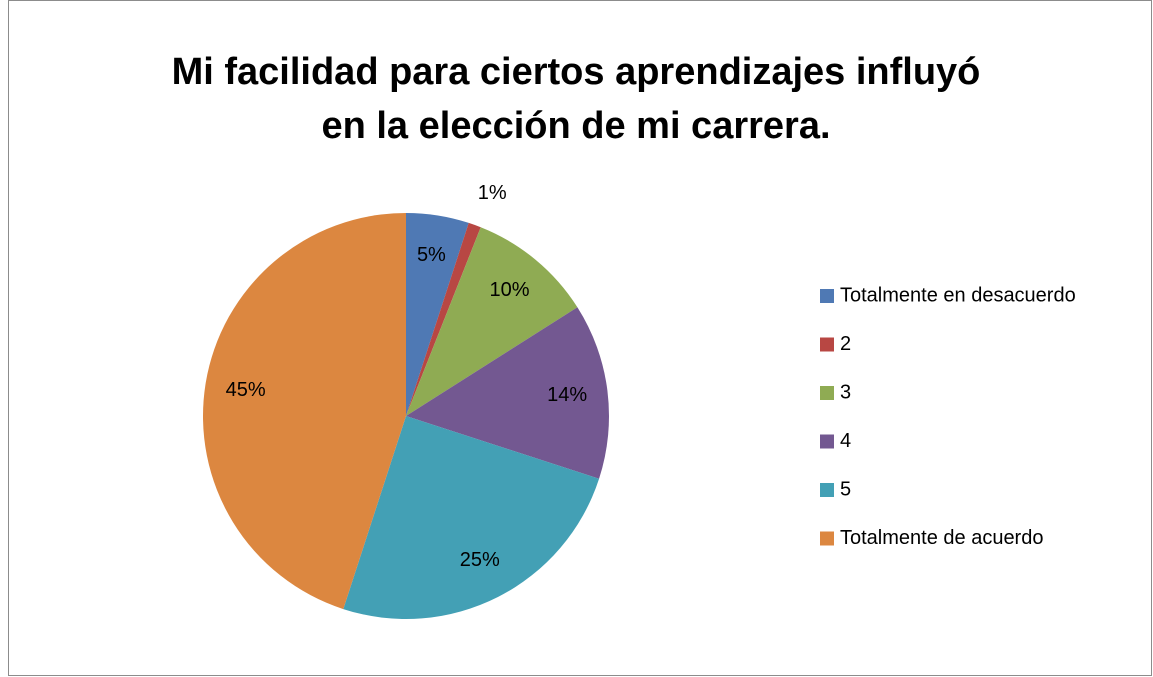 This screenshot has height=677, width=1153. I want to click on legend-label: 3, so click(845, 392).